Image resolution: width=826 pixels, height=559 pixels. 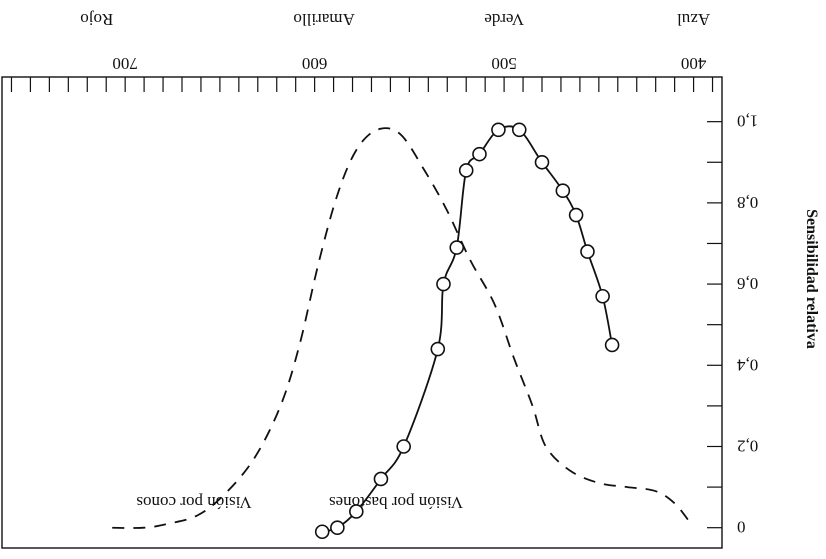 What do you see at coordinates (409, 63) in the screenshot?
I see `x-tick-labels: 400 500 600 700` at bounding box center [409, 63].